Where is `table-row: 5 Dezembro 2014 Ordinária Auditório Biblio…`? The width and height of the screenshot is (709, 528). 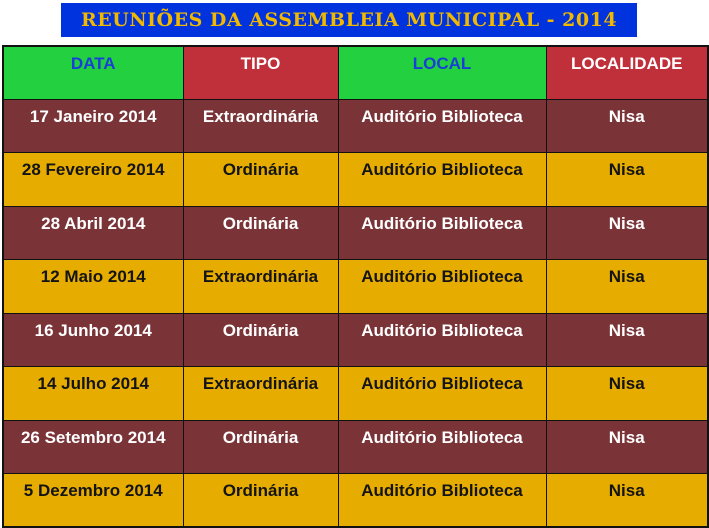 table-row: 5 Dezembro 2014 Ordinária Auditório Biblio… is located at coordinates (355, 500).